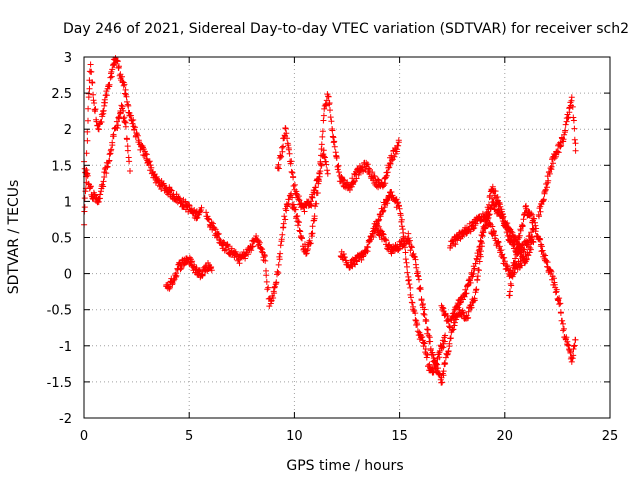 Image resolution: width=640 pixels, height=480 pixels. I want to click on series-track-C, so click(189, 273).